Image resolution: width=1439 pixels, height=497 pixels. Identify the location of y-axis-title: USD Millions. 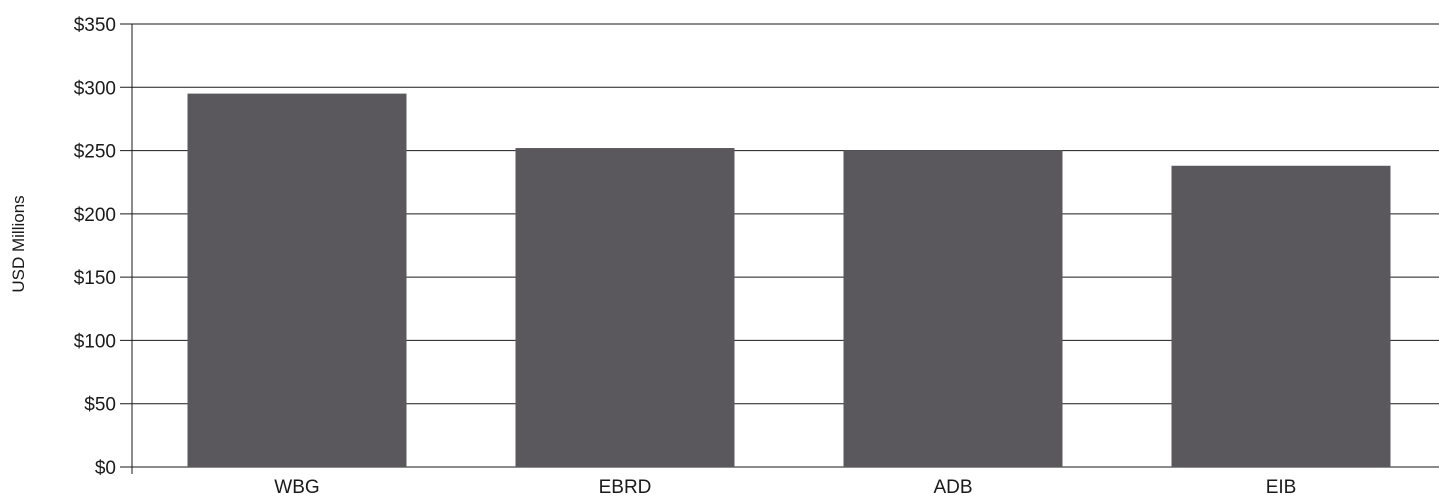
(18, 243).